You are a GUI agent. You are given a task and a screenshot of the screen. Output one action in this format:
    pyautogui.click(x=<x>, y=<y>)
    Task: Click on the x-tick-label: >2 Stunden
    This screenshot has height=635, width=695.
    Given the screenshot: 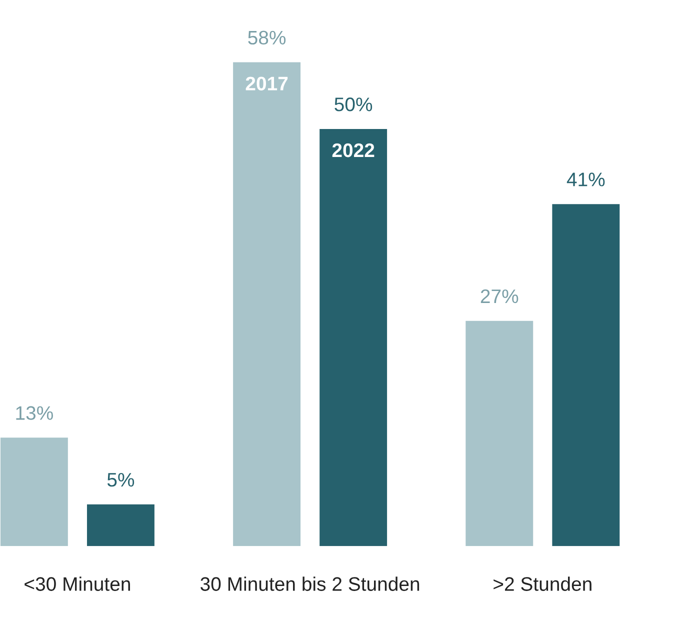 What is the action you would take?
    pyautogui.click(x=543, y=583)
    